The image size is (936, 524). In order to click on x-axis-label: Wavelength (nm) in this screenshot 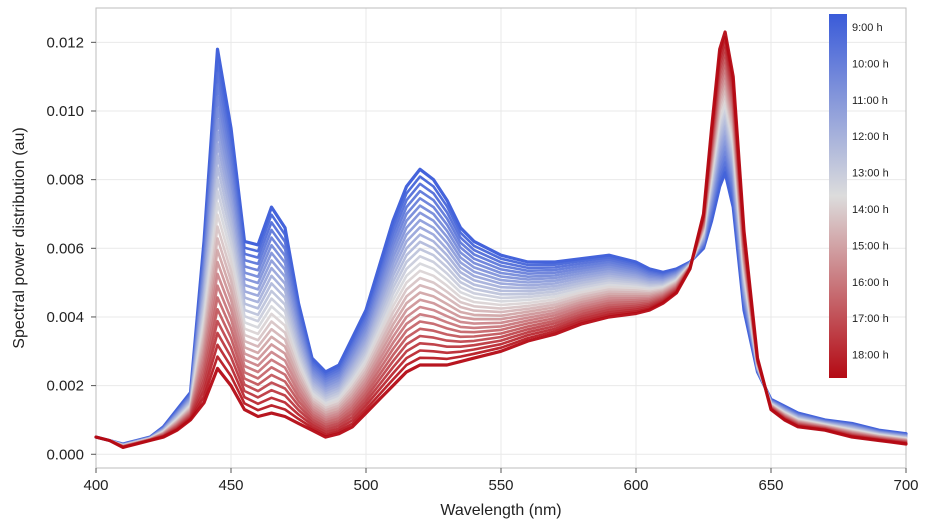, I will do `click(500, 510)`.